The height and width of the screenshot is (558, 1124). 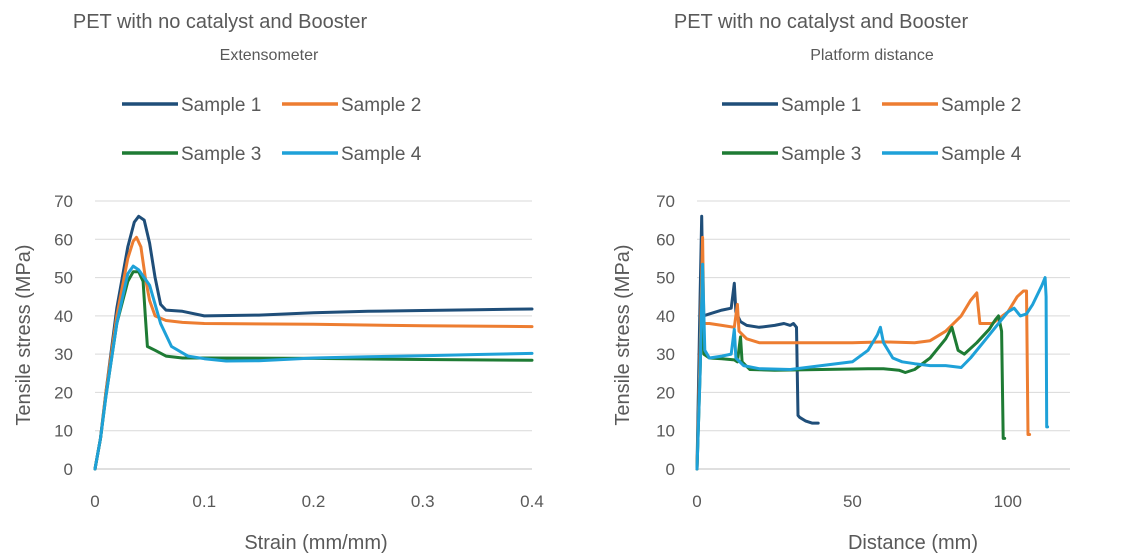 What do you see at coordinates (872, 55) in the screenshot?
I see `chart-subtitle: Platform distance` at bounding box center [872, 55].